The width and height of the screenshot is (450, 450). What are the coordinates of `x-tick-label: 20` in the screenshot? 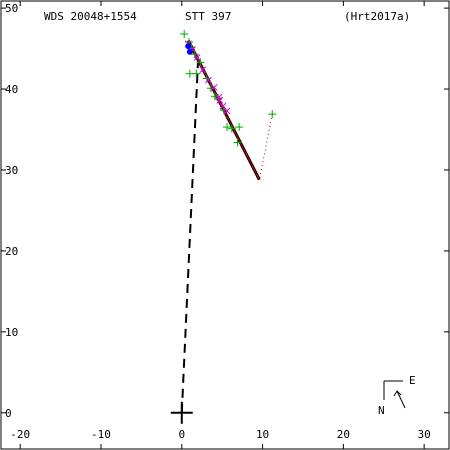 It's located at (343, 434).